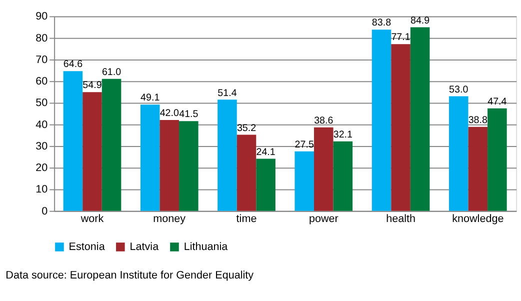 The width and height of the screenshot is (521, 301). What do you see at coordinates (228, 93) in the screenshot?
I see `data-label: 51.4` at bounding box center [228, 93].